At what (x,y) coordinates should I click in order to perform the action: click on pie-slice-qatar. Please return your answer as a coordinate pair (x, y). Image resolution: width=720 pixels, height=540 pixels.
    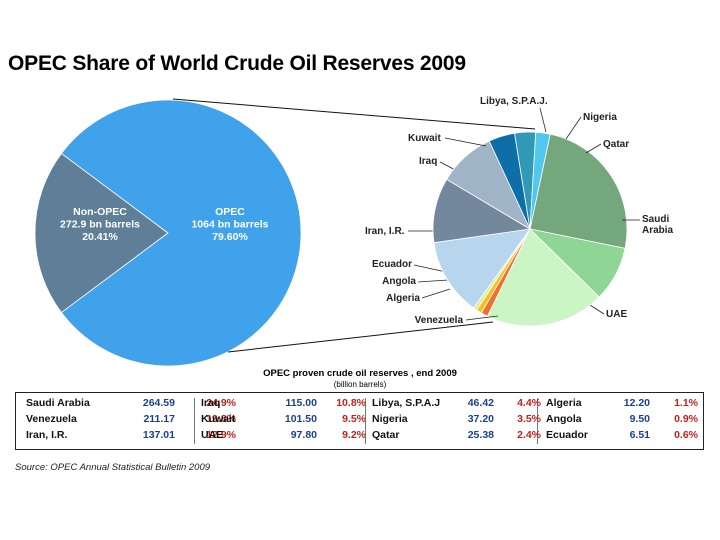
    Looking at the image, I should click on (540, 180).